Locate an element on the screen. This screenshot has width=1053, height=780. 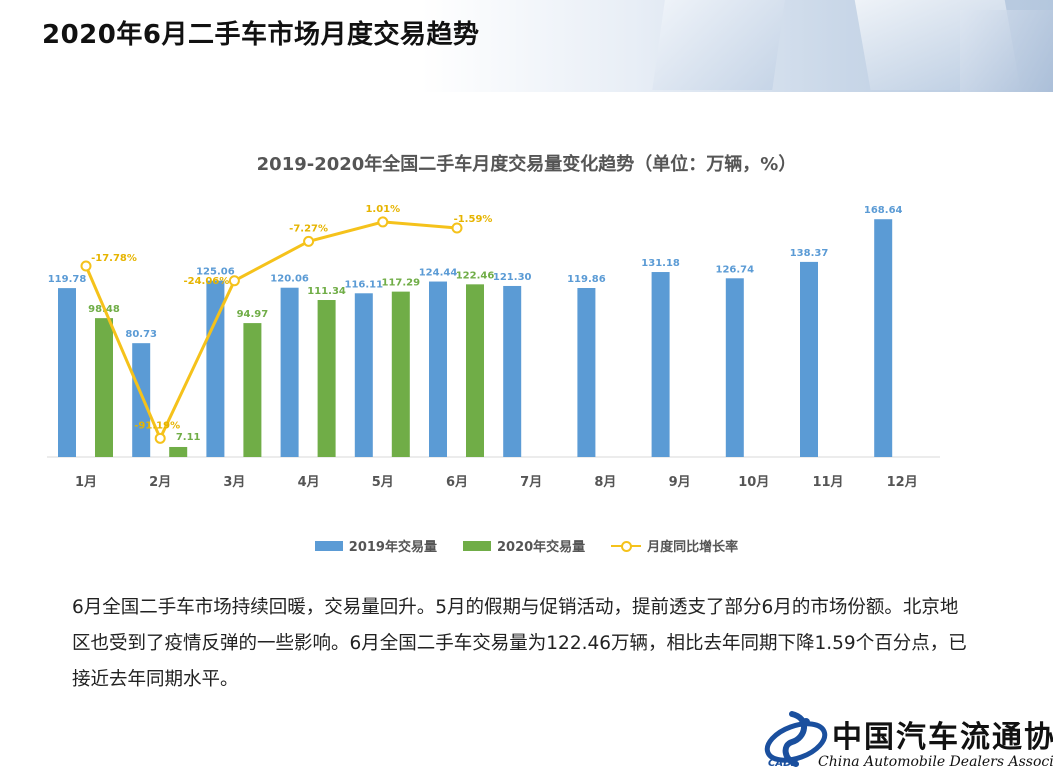
x-tick-label: 6月 is located at coordinates (457, 482).